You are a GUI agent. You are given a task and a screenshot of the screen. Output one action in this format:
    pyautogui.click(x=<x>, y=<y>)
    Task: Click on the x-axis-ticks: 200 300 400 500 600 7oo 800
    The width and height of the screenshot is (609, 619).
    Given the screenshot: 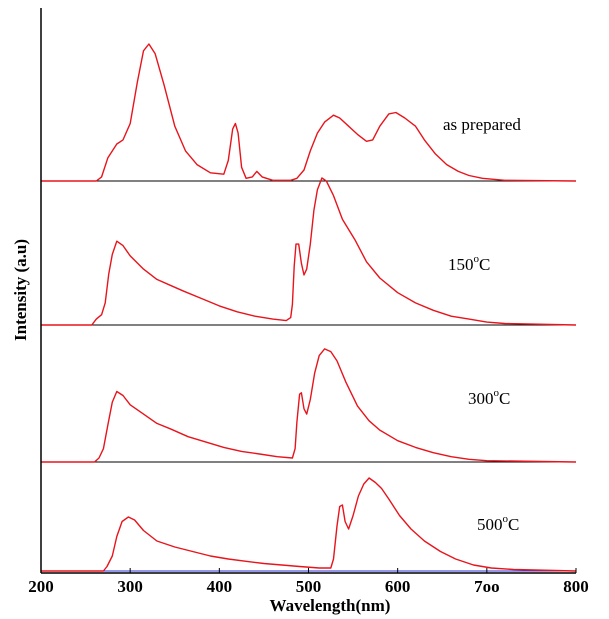 What is the action you would take?
    pyautogui.click(x=308, y=582)
    